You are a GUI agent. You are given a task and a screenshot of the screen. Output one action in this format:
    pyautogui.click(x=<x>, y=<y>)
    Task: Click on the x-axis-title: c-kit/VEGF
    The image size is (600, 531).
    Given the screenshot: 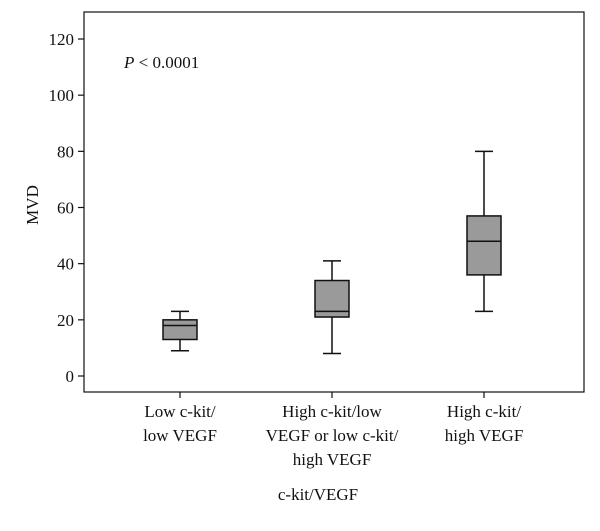 What is the action you would take?
    pyautogui.click(x=318, y=494)
    